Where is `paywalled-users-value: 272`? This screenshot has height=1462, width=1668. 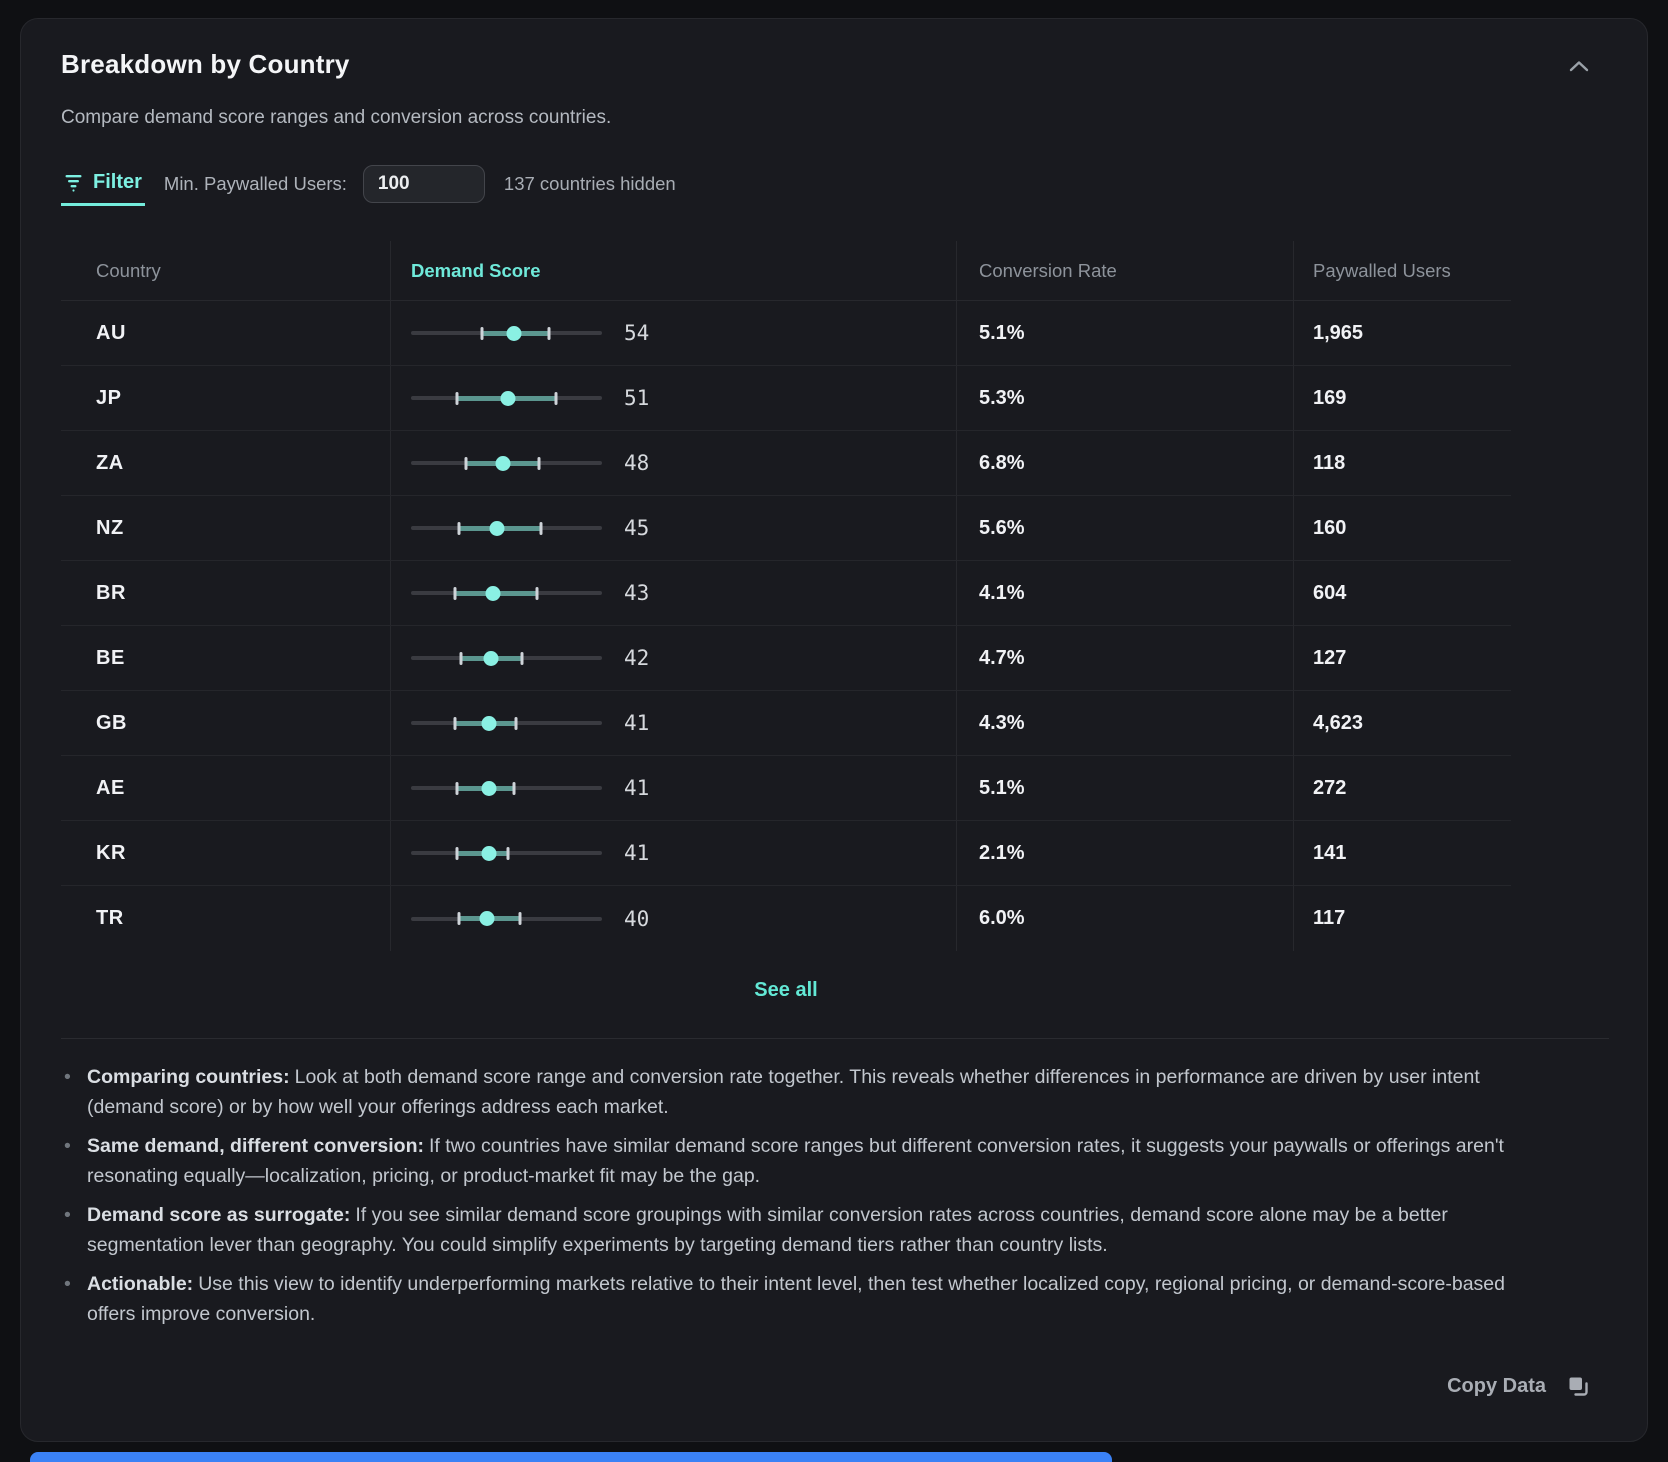
paywalled-users-value: 272 is located at coordinates (1330, 787).